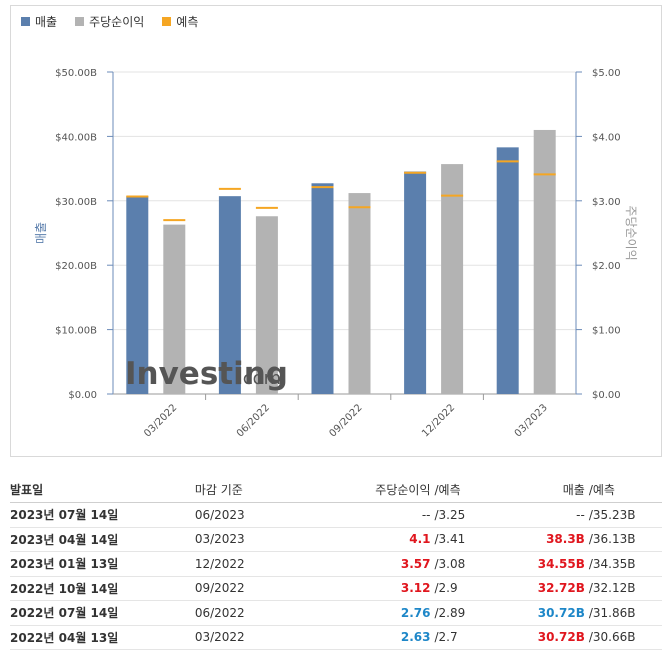 The height and width of the screenshot is (650, 668). What do you see at coordinates (76, 202) in the screenshot?
I see `y-tick-label-left: $30.00B` at bounding box center [76, 202].